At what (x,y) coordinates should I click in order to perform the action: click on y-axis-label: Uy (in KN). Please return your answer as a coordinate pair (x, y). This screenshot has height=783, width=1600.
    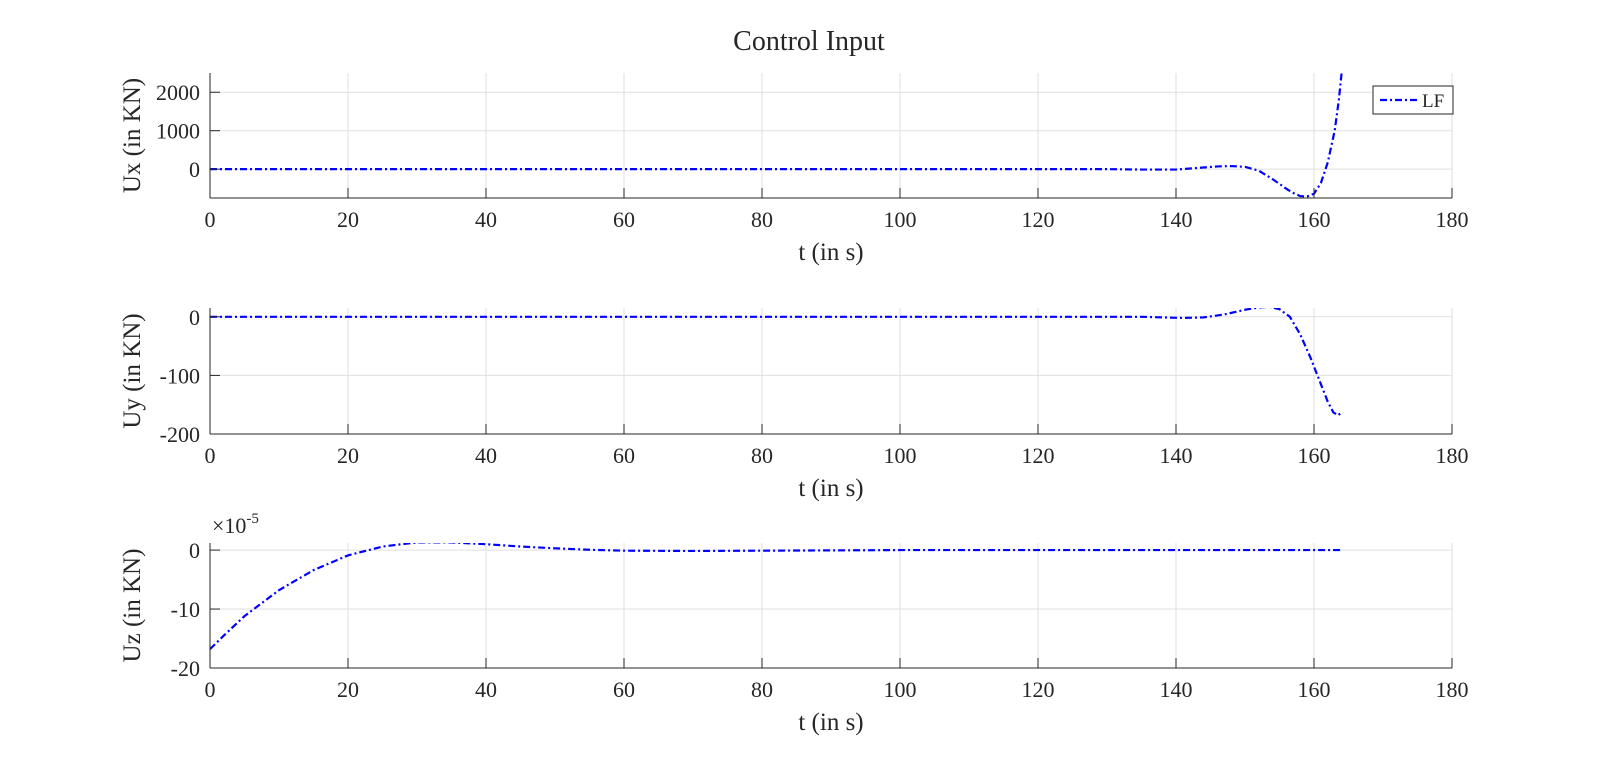
    Looking at the image, I should click on (132, 370).